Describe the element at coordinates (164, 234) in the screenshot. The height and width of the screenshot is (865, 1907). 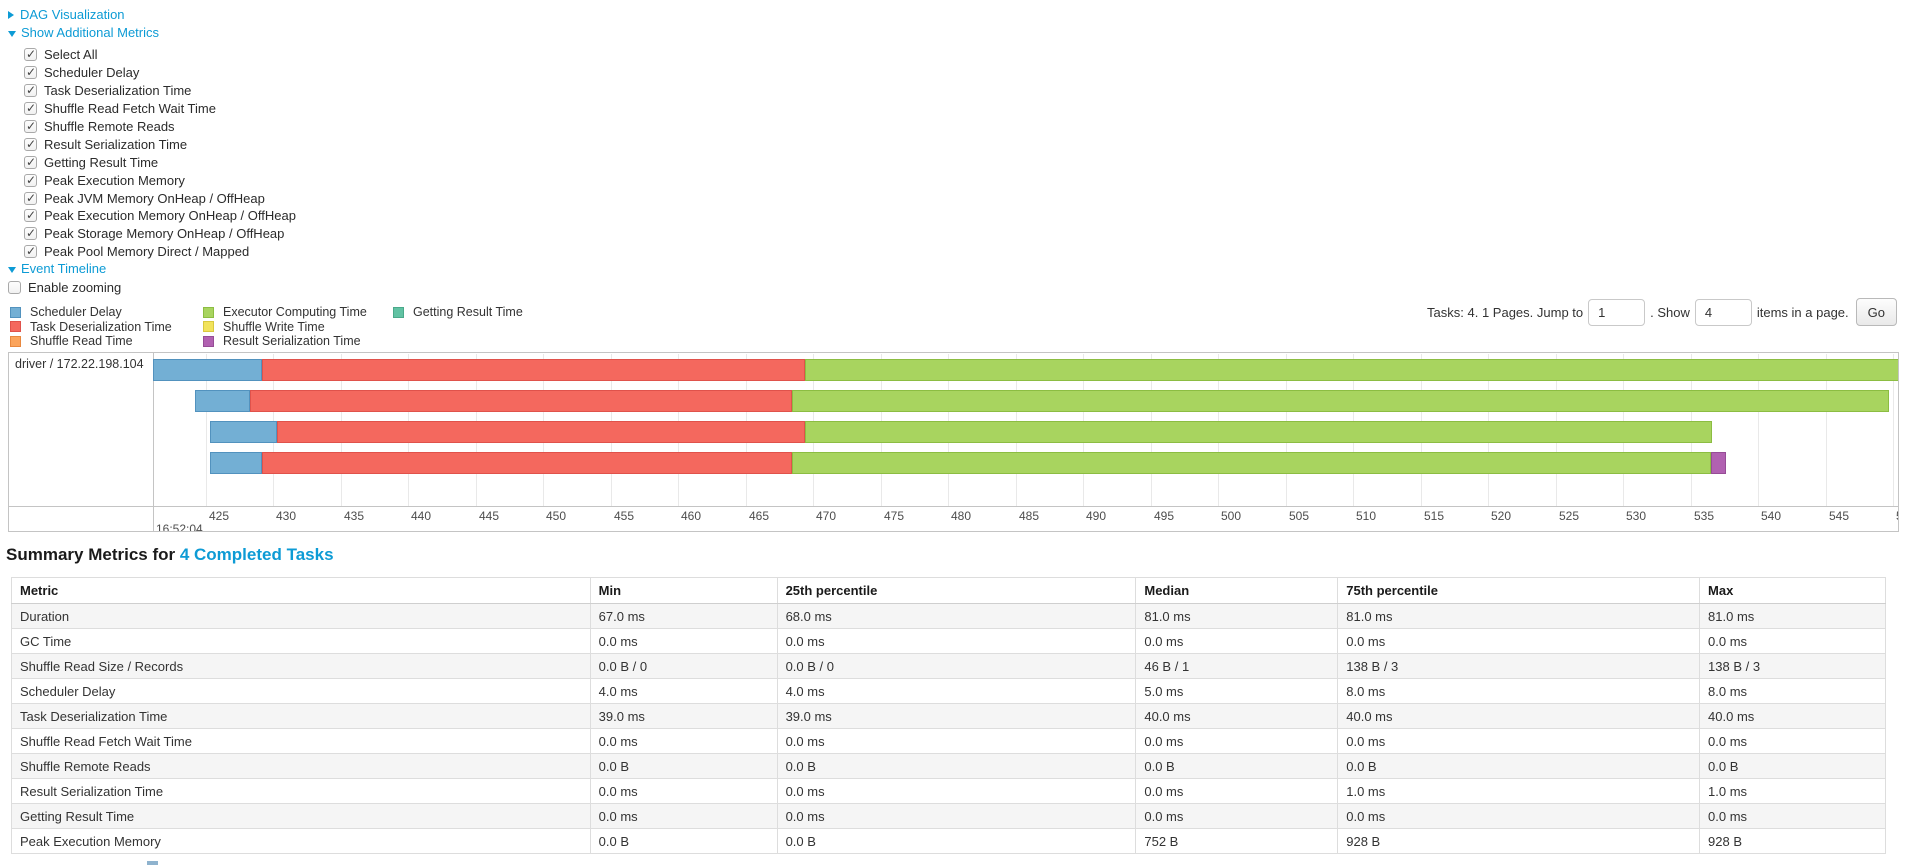
I see `metric-checkbox-label: Peak Storage Memory OnHeap / OffHeap` at that location.